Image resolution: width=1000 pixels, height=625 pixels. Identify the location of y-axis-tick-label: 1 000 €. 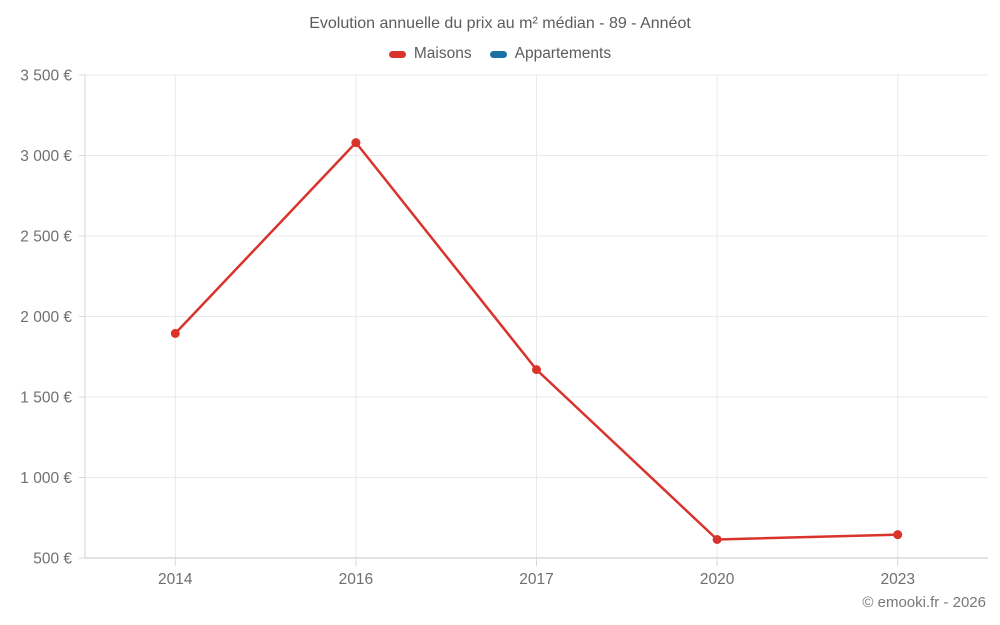
(46, 478).